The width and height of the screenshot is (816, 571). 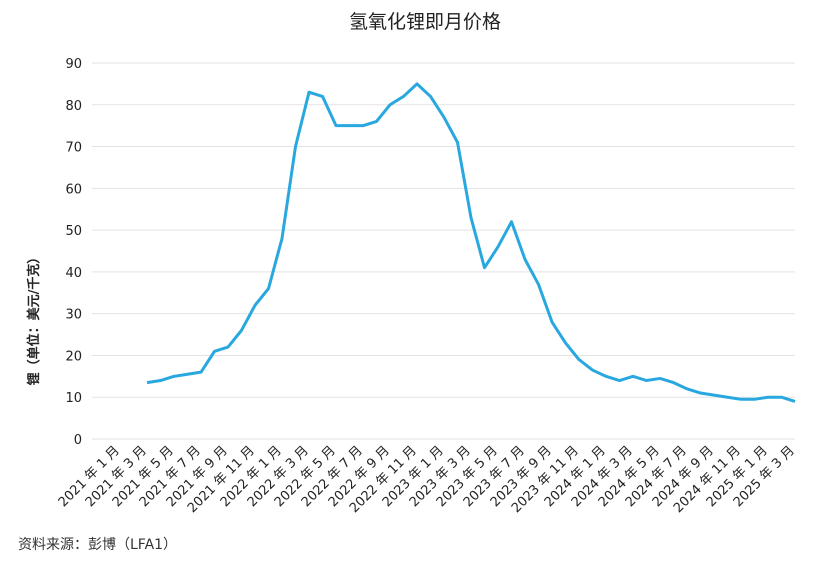 What do you see at coordinates (73, 106) in the screenshot?
I see `y-tick-label: 80` at bounding box center [73, 106].